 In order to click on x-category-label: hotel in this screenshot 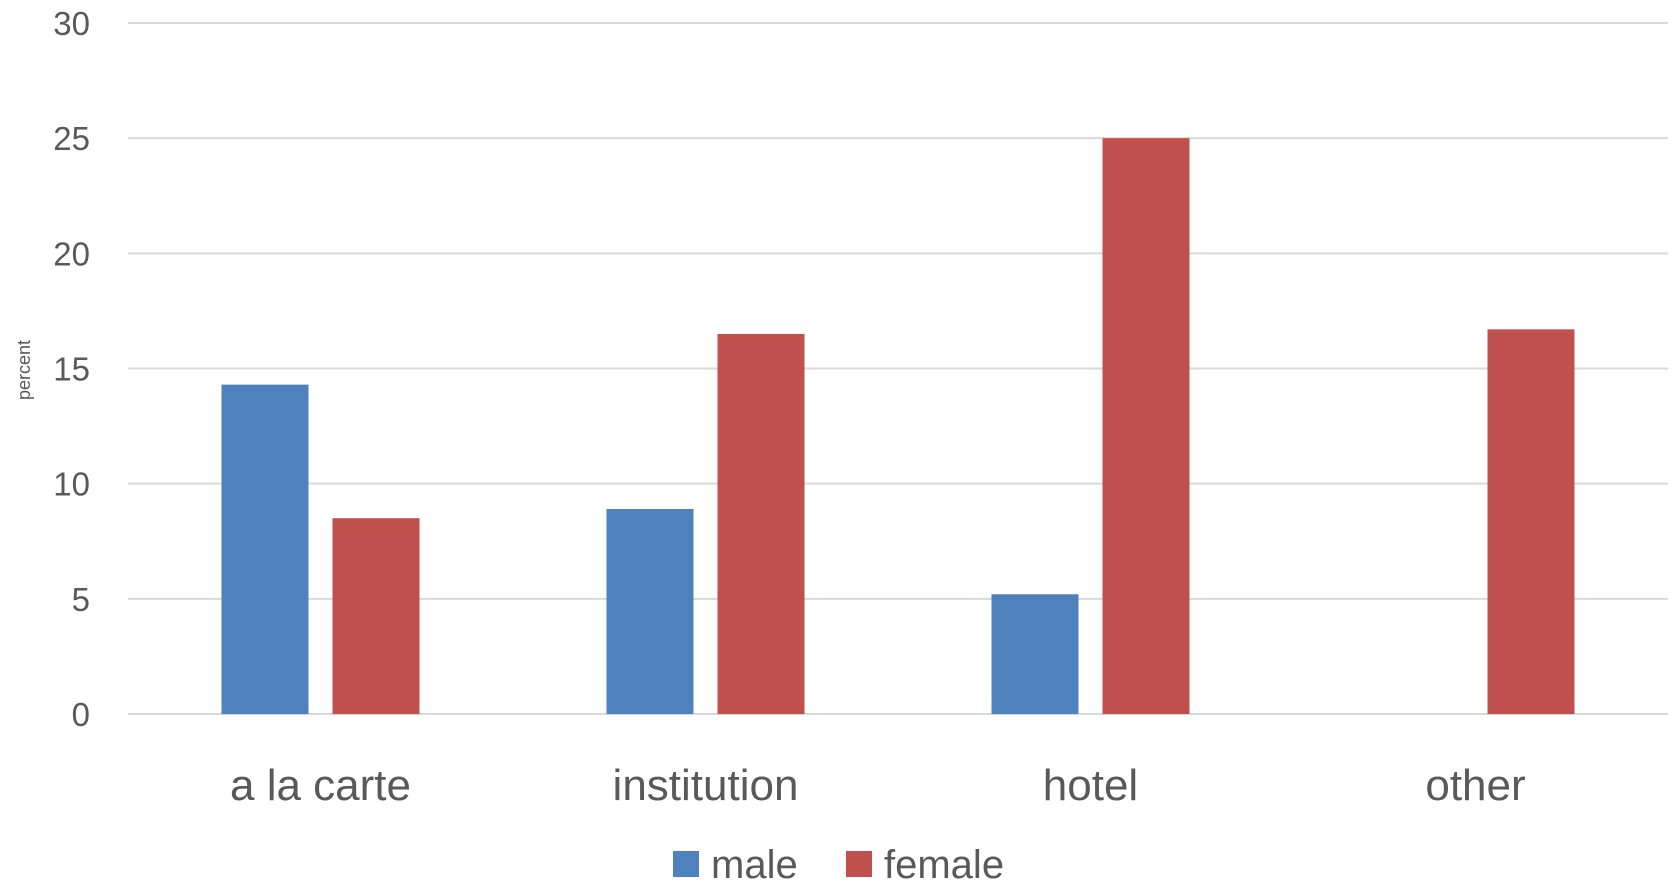, I will do `click(1090, 785)`.